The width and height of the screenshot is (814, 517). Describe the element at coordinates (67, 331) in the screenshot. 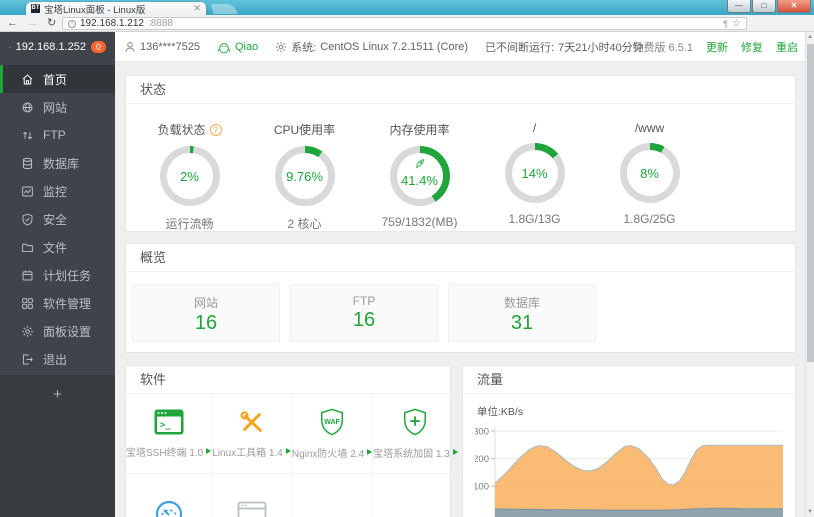

I see `sidebar-item-label: 面板设置` at that location.